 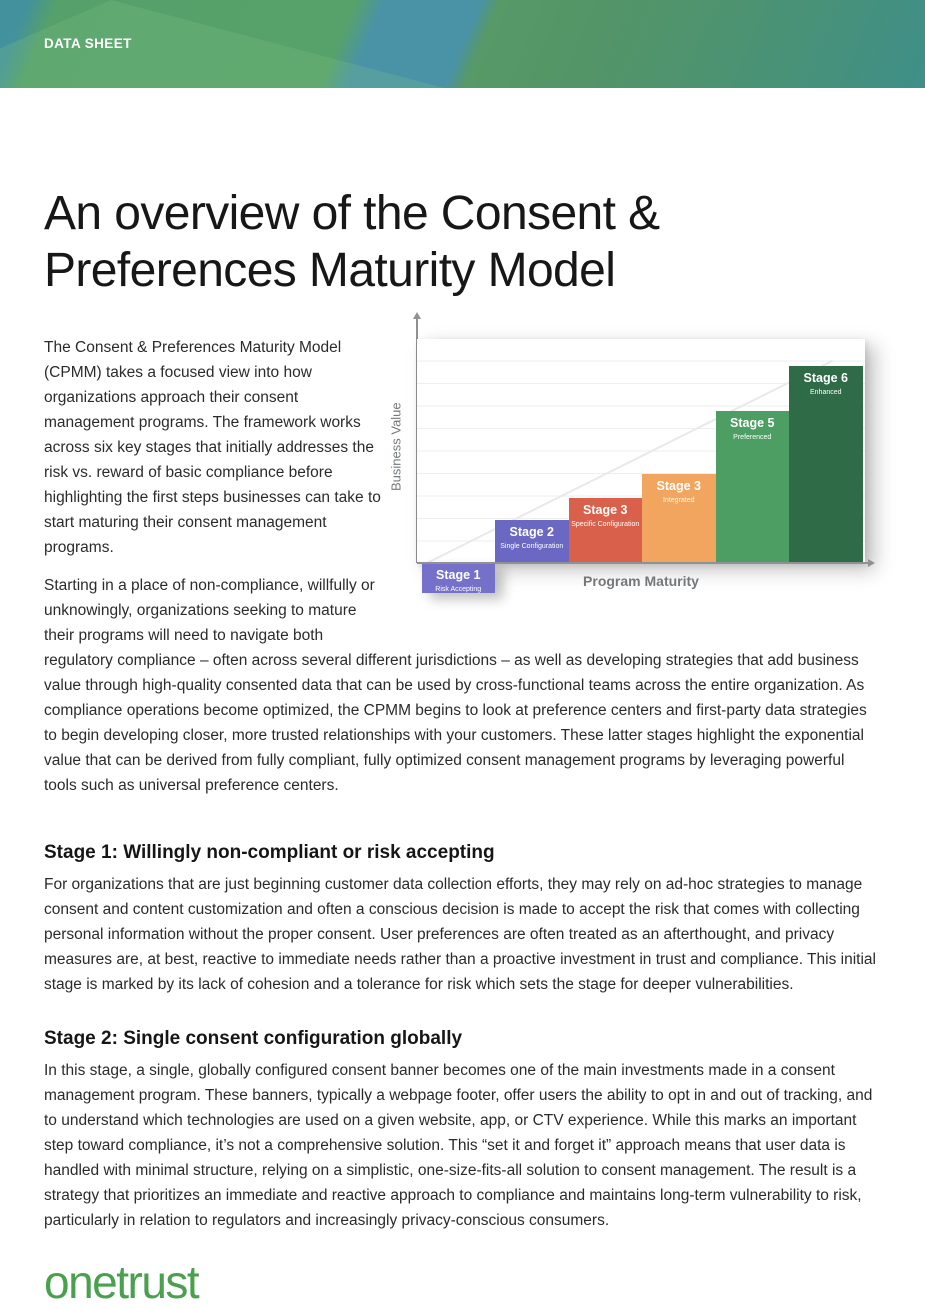 I want to click on header-band: DATA SHEET, so click(x=462, y=44).